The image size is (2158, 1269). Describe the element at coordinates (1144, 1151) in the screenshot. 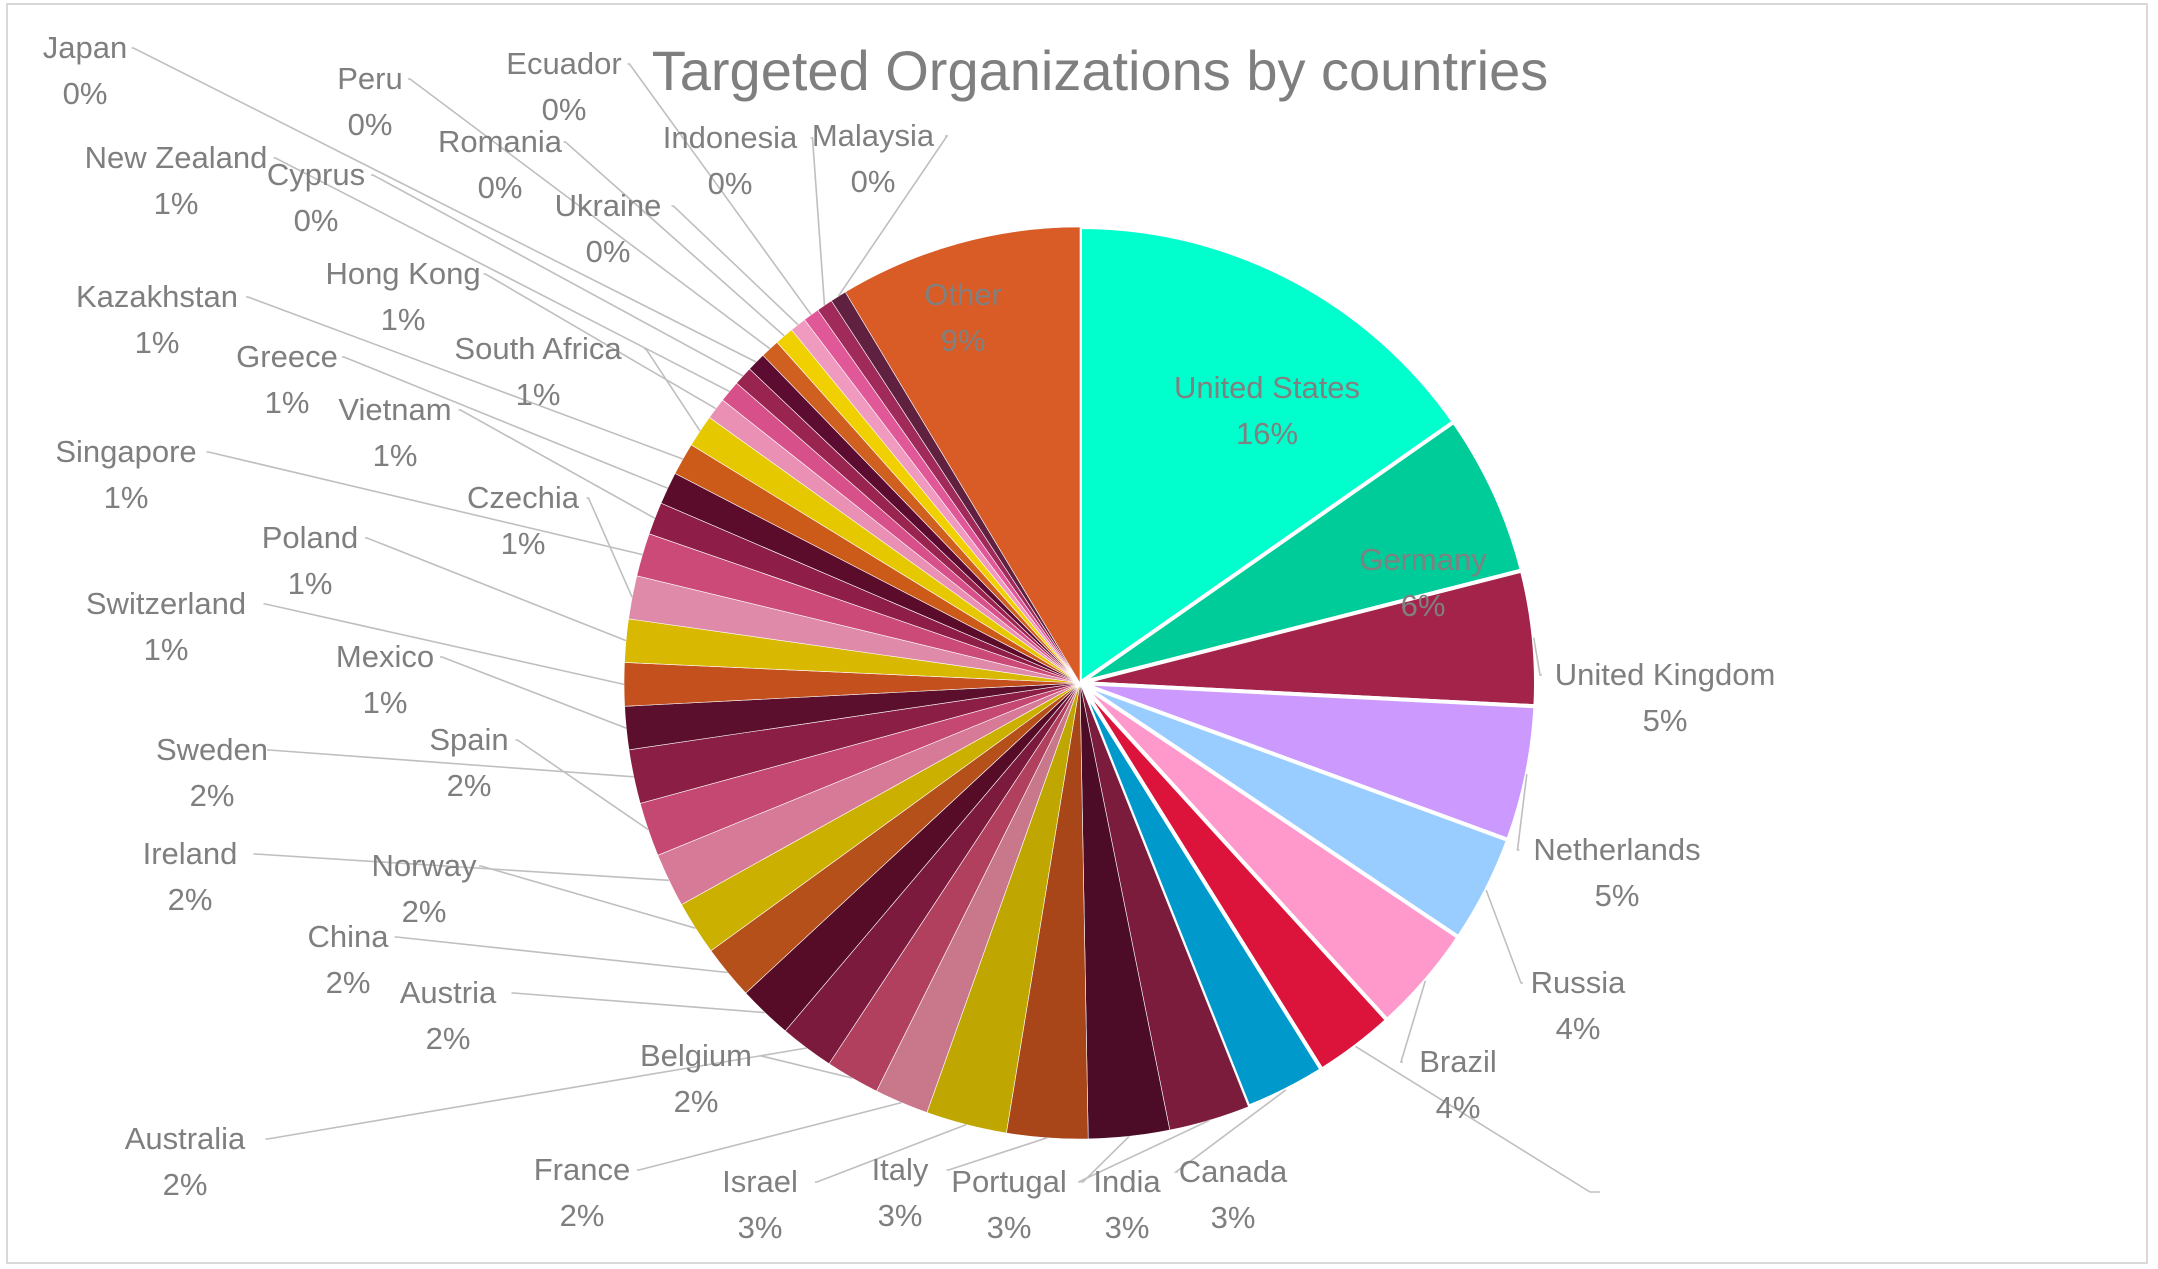

I see `leader-line-india` at that location.